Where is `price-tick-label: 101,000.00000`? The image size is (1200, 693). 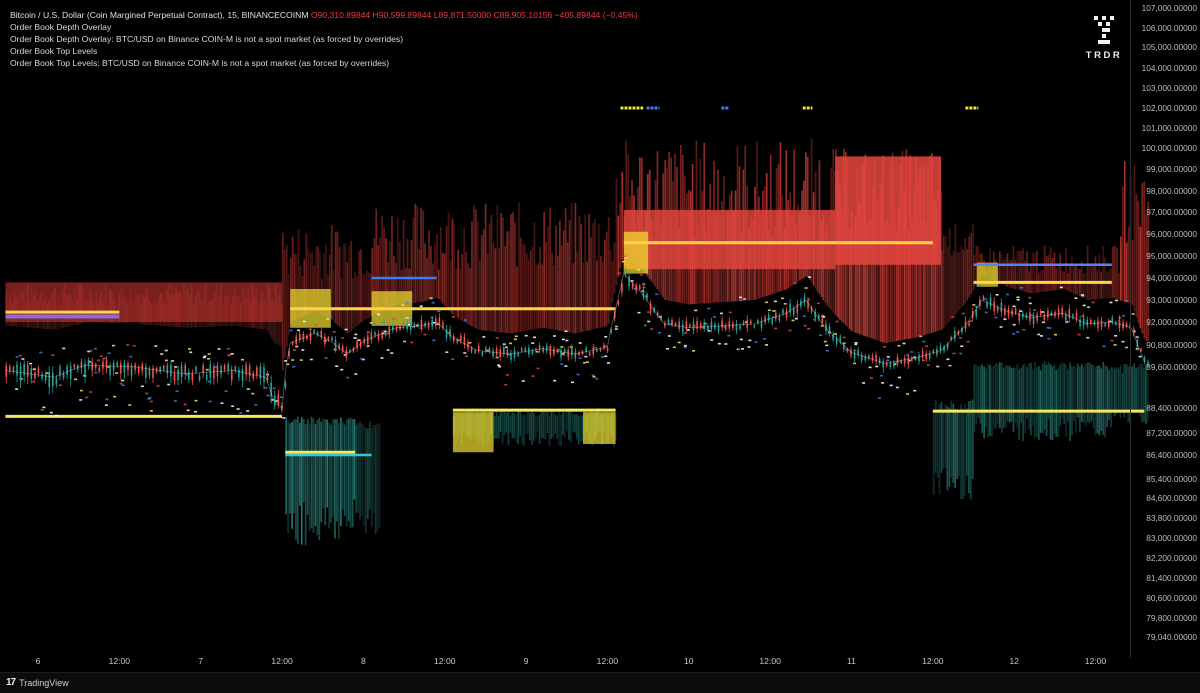 price-tick-label: 101,000.00000 is located at coordinates (1169, 128).